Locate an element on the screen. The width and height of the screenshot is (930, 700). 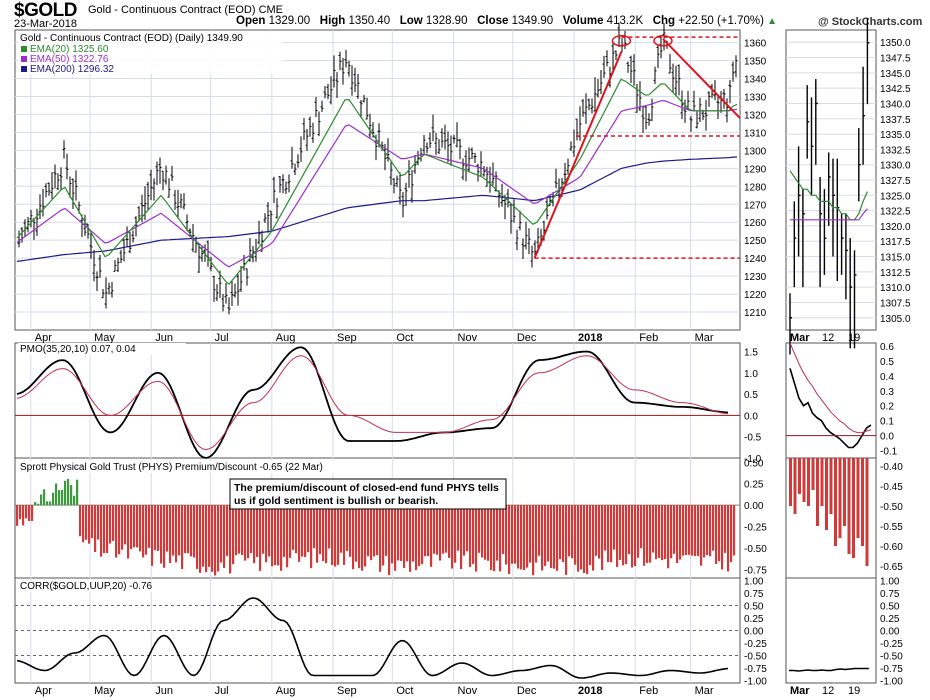
price-y-tick: 1250 is located at coordinates (755, 241).